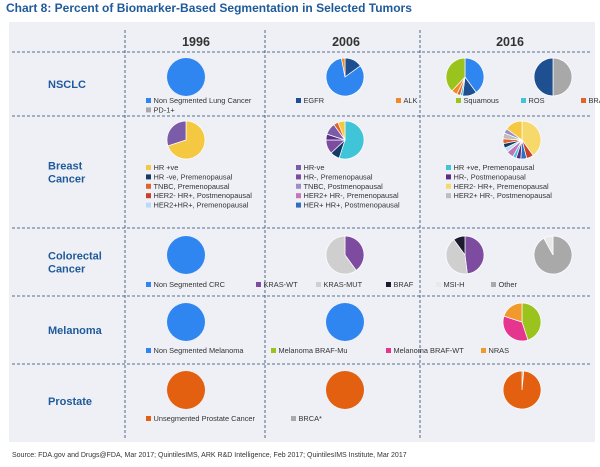  What do you see at coordinates (201, 205) in the screenshot?
I see `legend-label: HER2+HR+, Premenopausal` at bounding box center [201, 205].